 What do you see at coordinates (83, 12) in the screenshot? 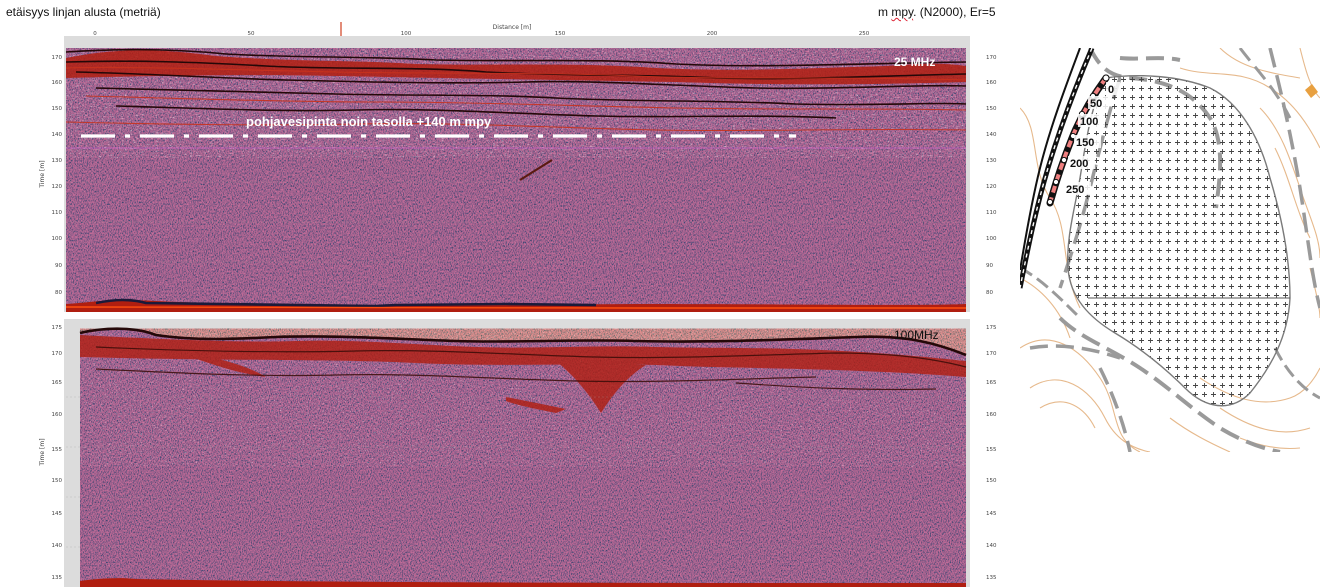
I see `header-left-label: etäisyys linjan alusta (metriä)` at bounding box center [83, 12].